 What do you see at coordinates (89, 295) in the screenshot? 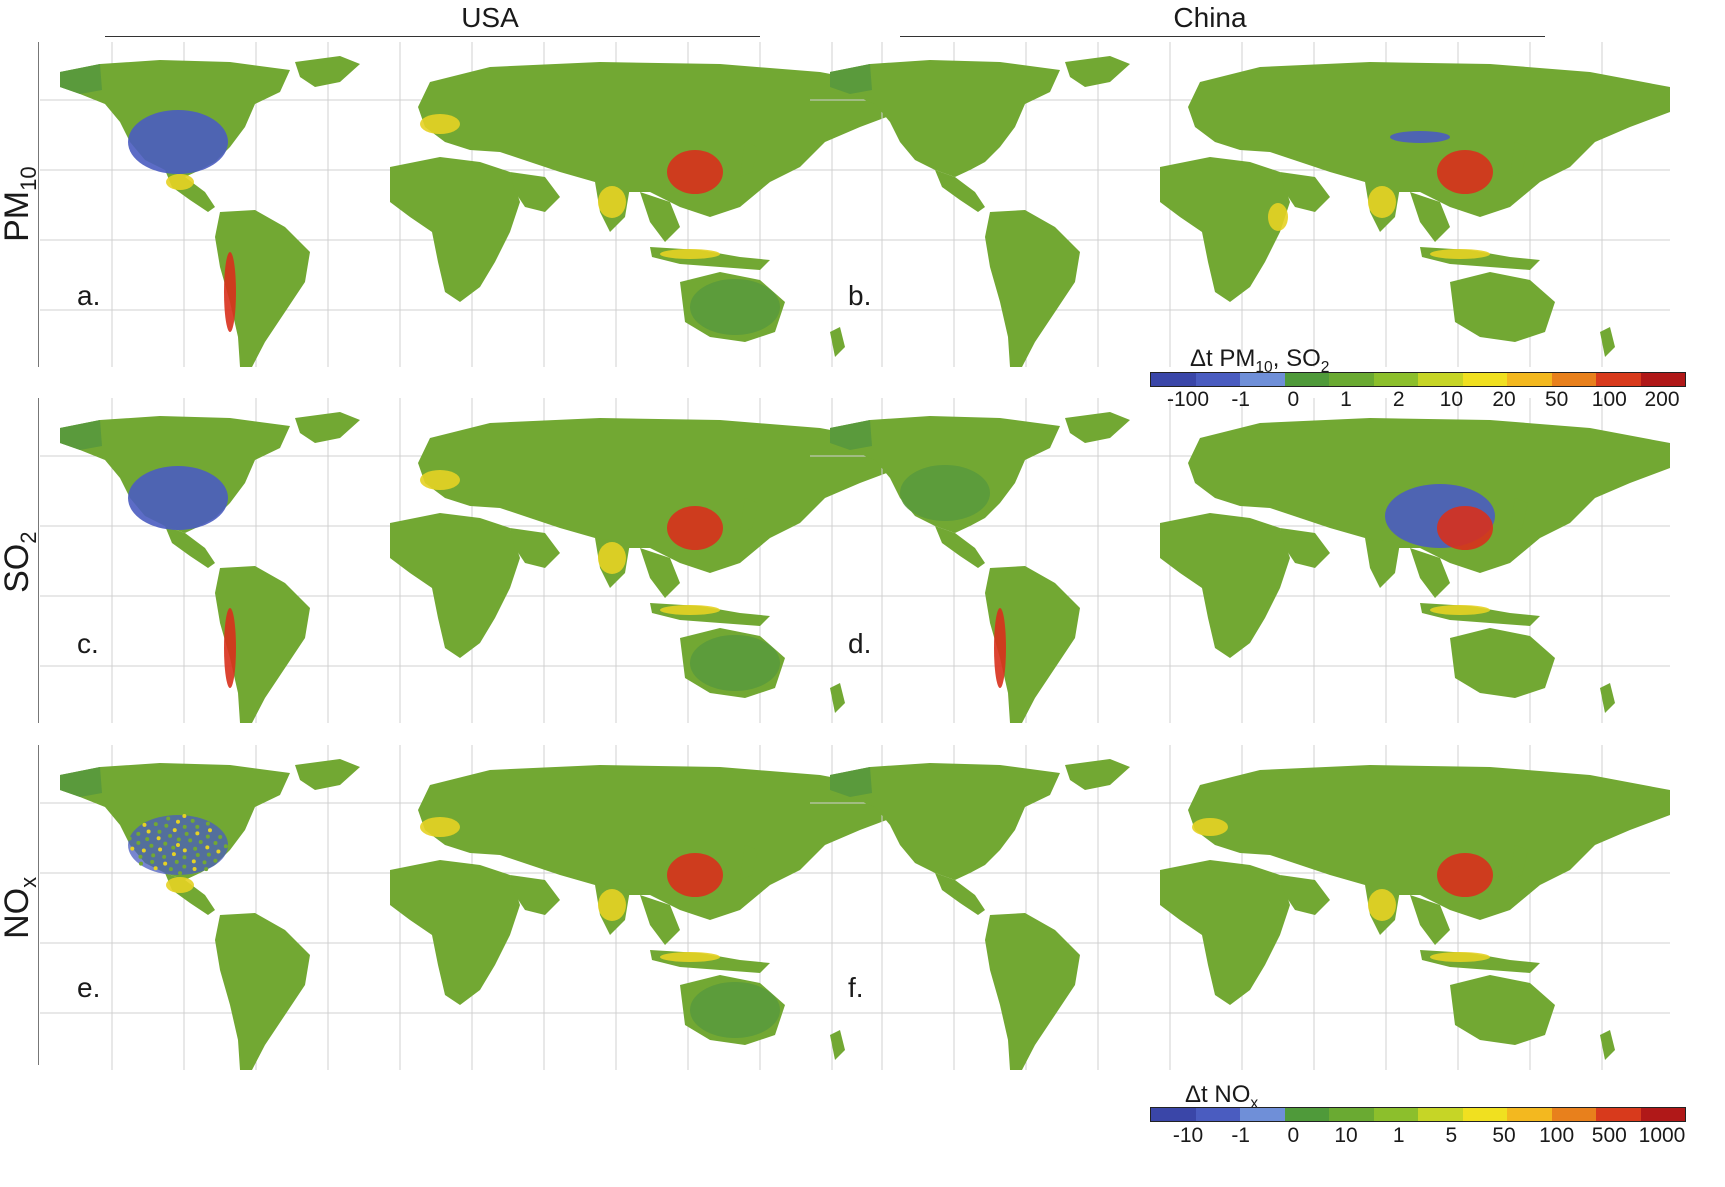
I see `panel-label-a: a.` at bounding box center [89, 295].